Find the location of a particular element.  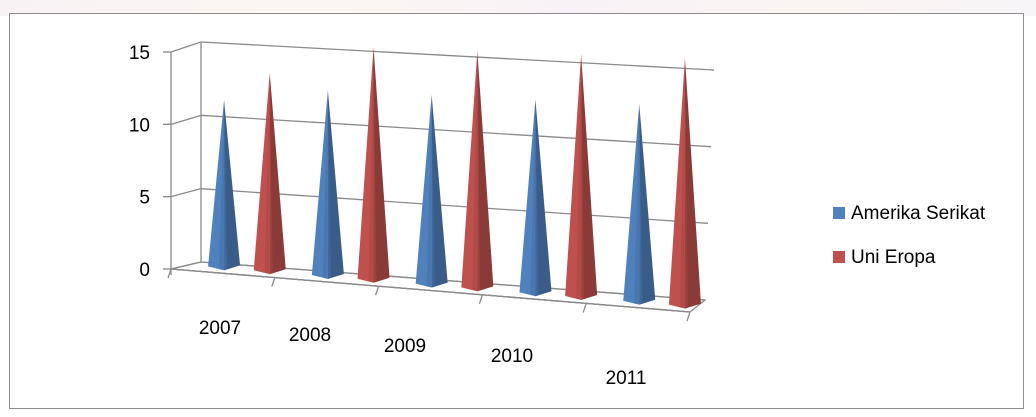

y-tick-labels: 0 5 10 15 is located at coordinates (139, 162).